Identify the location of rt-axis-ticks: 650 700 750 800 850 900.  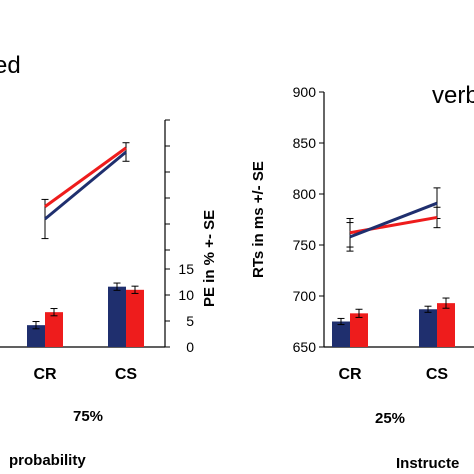
(308, 219).